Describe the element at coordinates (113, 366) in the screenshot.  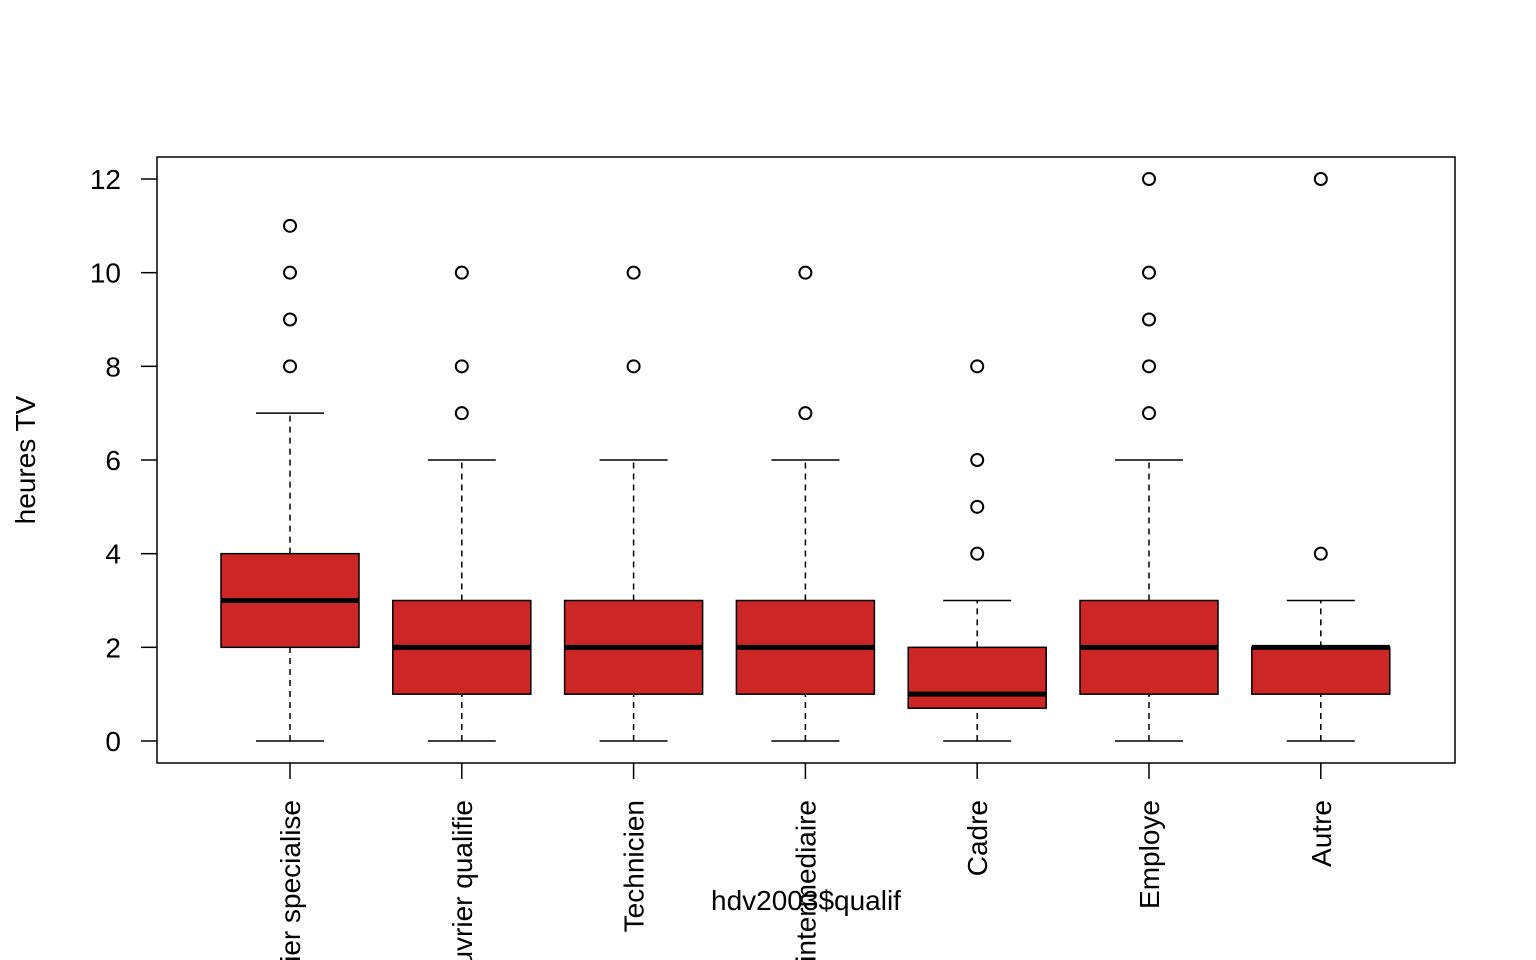
I see `y-tick-label: 8` at that location.